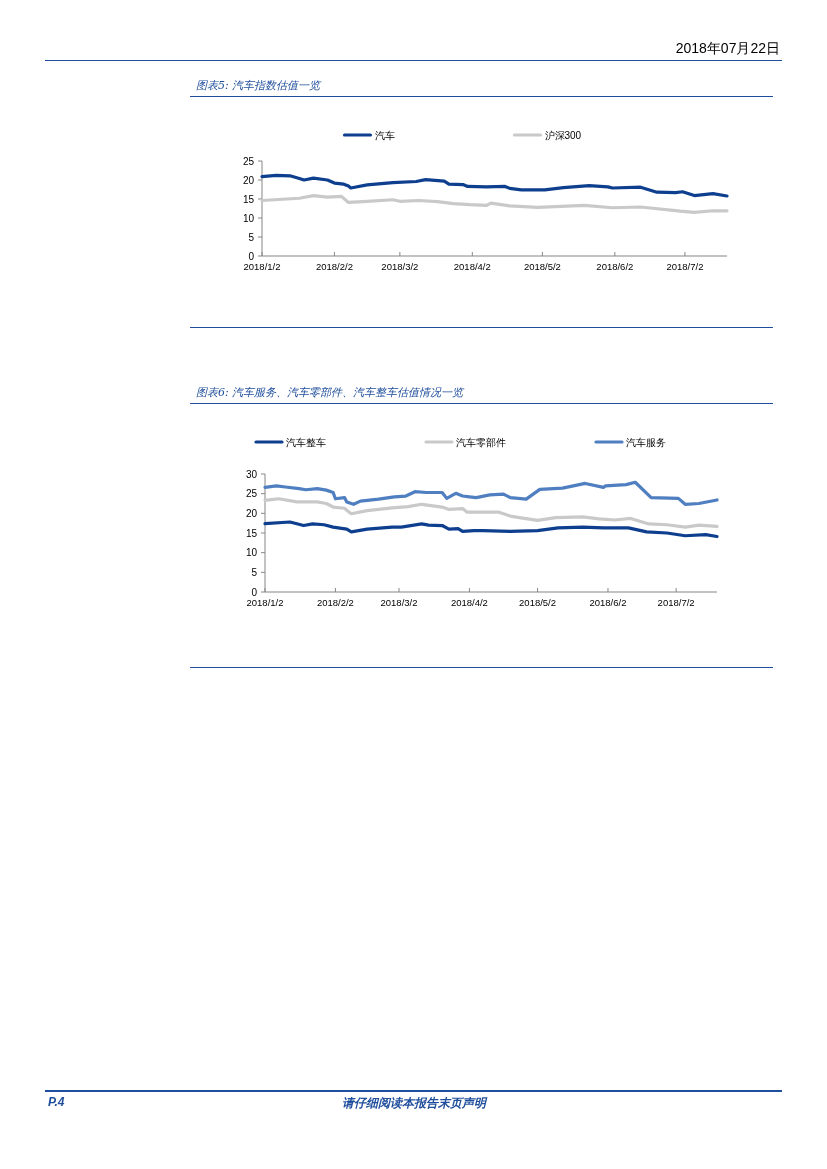  I want to click on legend-label: 汽车零部件, so click(481, 442).